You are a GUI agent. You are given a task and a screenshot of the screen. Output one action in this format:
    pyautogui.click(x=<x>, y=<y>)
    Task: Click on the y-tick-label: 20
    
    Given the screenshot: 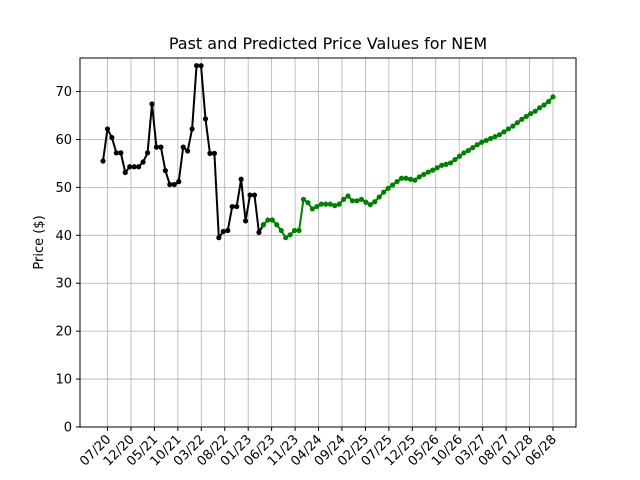 What is the action you would take?
    pyautogui.click(x=63, y=332)
    